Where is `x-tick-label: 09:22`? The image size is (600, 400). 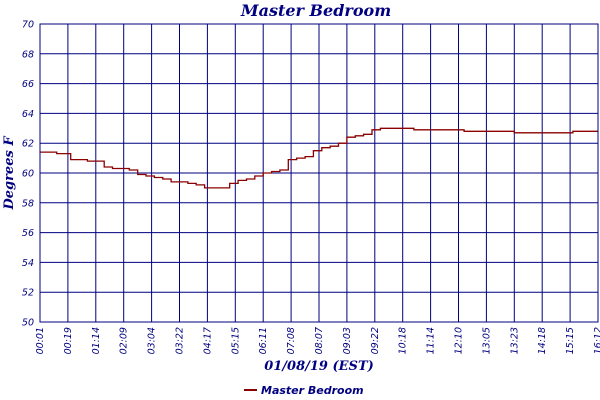
x-tick-label: 09:22 is located at coordinates (375, 340).